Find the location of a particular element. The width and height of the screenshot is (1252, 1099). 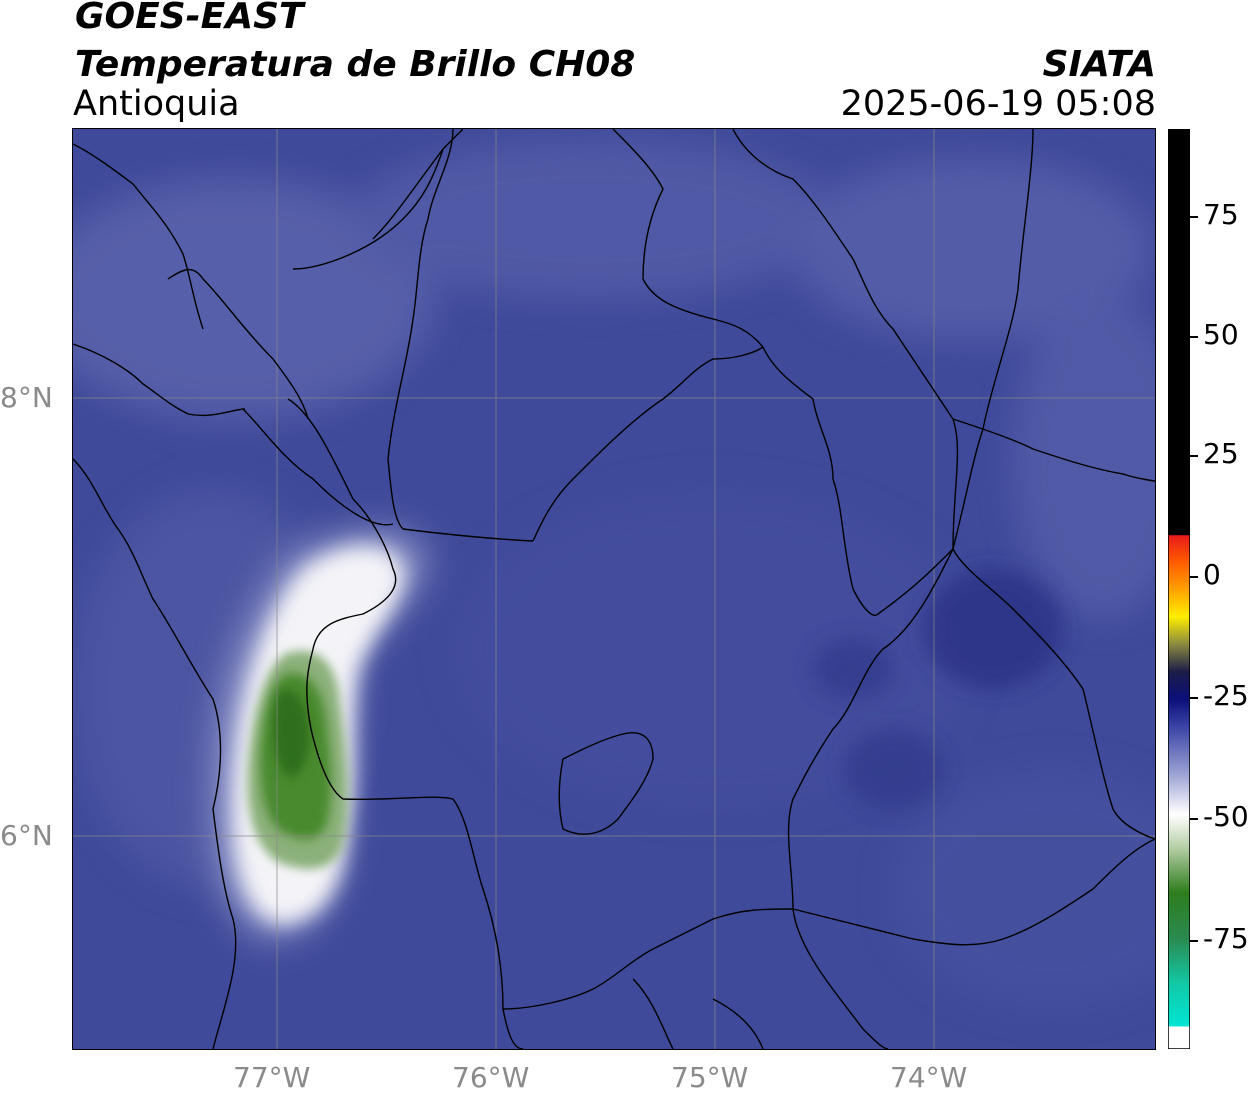

colorbar-label-neg75: -75 is located at coordinates (1226, 938).